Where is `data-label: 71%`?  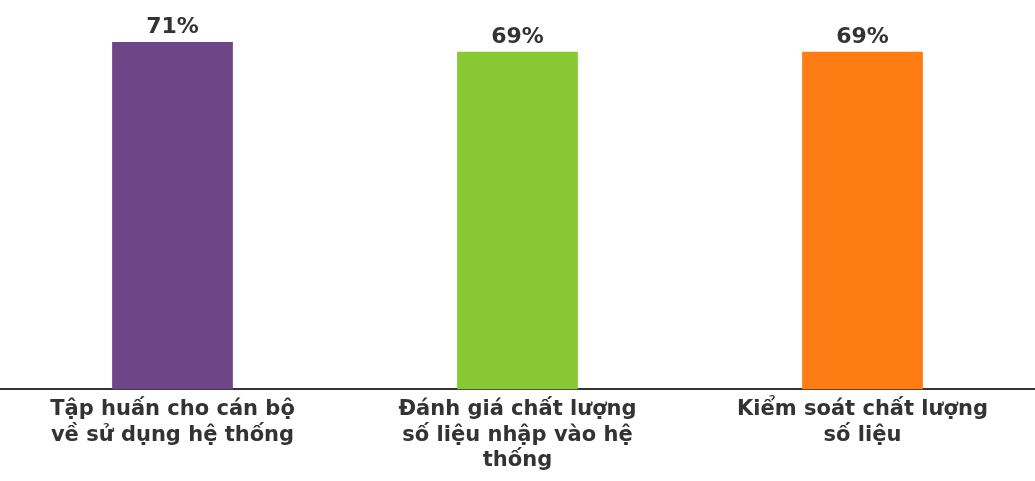
data-label: 71% is located at coordinates (172, 25).